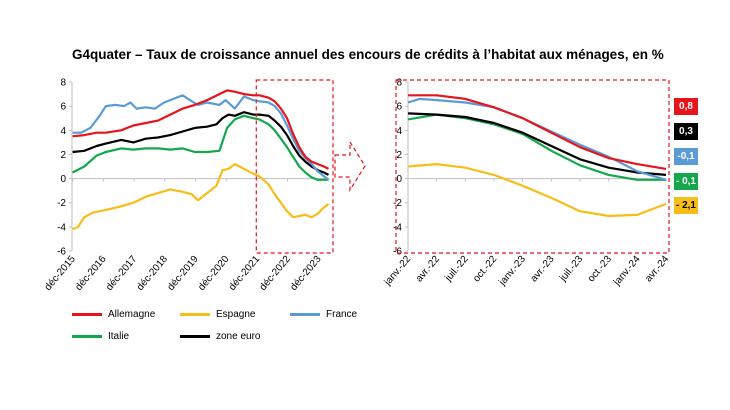 The width and height of the screenshot is (730, 410). Describe the element at coordinates (306, 273) in the screenshot. I see `left-x-tick-label: déc-2023` at that location.